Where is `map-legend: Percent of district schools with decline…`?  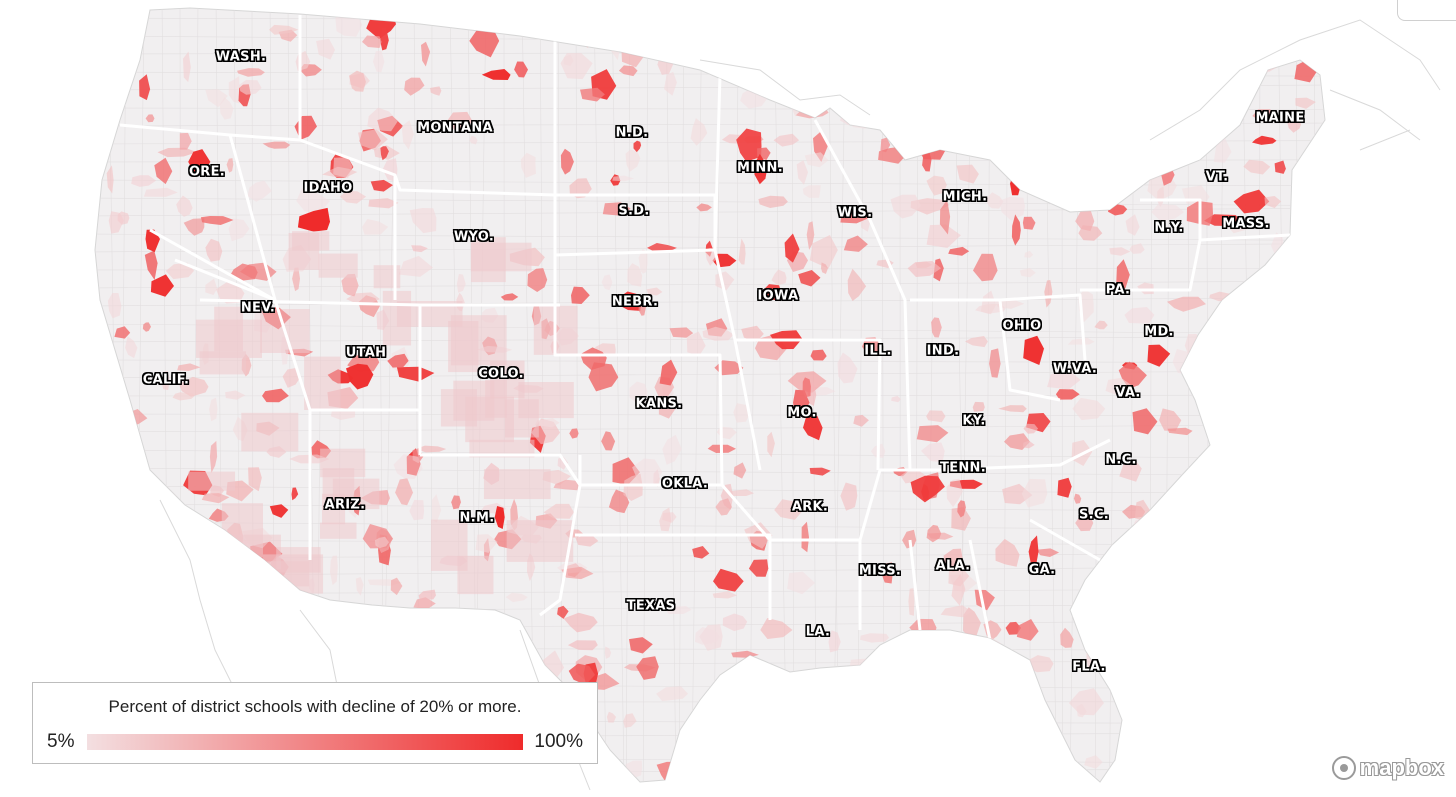
map-legend: Percent of district schools with decline… is located at coordinates (315, 723).